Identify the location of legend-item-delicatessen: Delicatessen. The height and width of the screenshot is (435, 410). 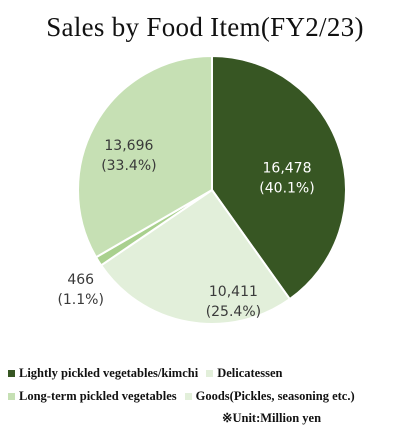
(244, 373).